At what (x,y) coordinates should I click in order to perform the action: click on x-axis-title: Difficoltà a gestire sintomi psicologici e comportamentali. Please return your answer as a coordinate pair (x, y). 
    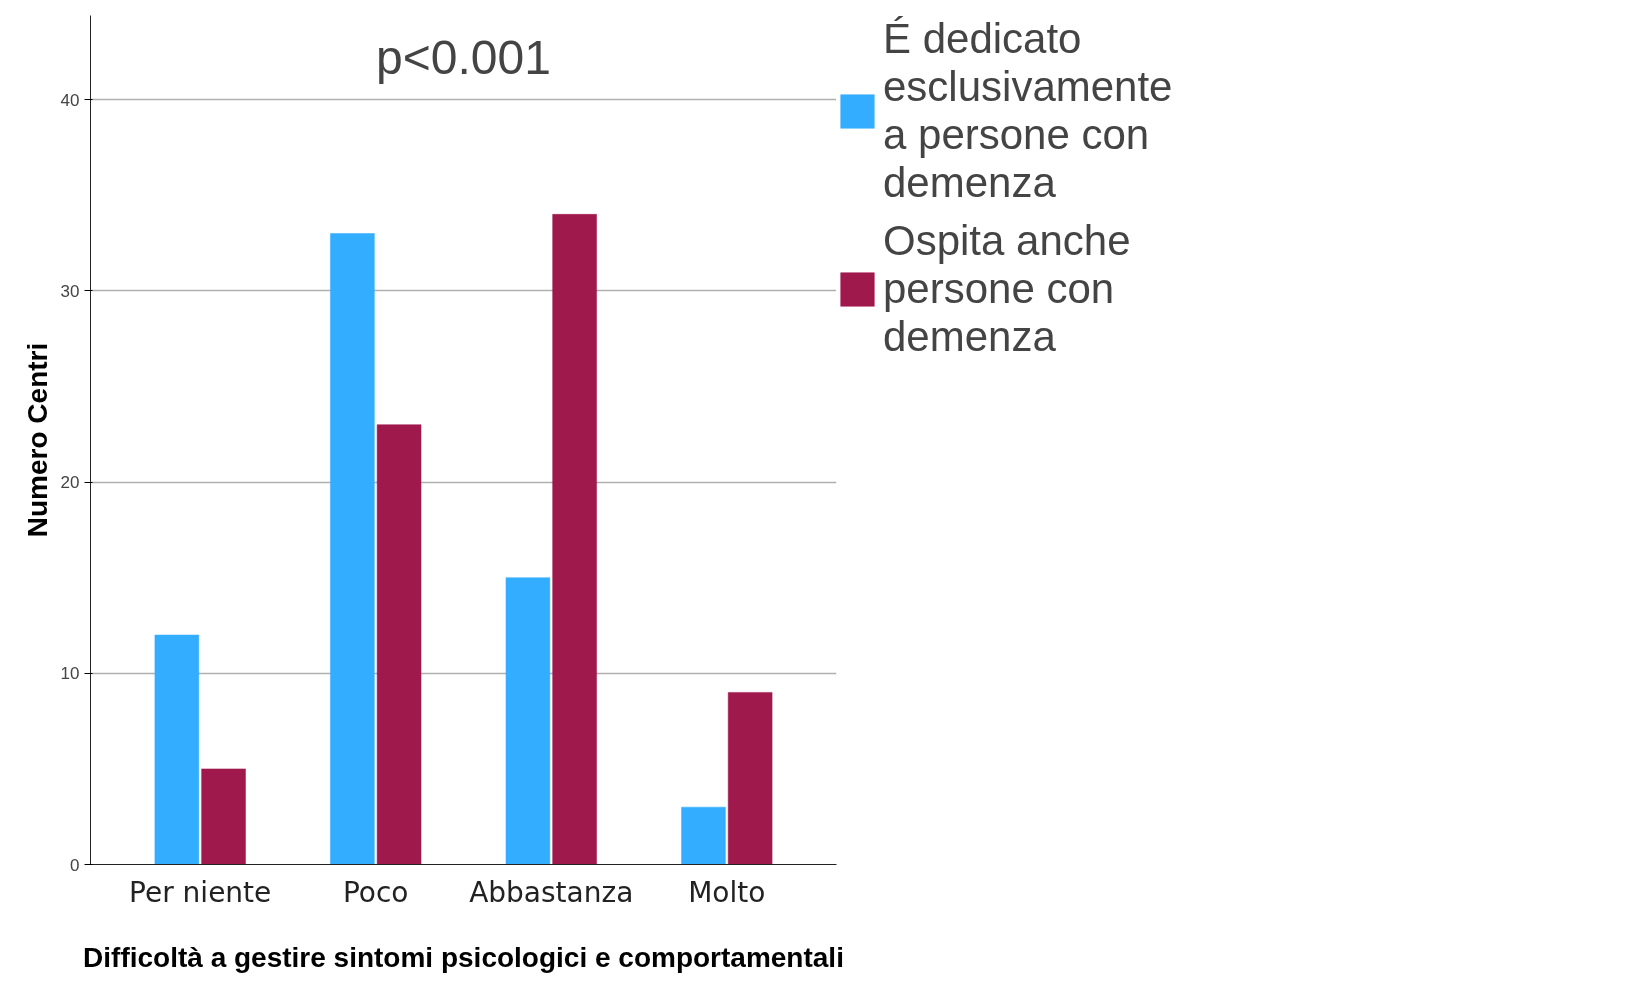
    Looking at the image, I should click on (463, 957).